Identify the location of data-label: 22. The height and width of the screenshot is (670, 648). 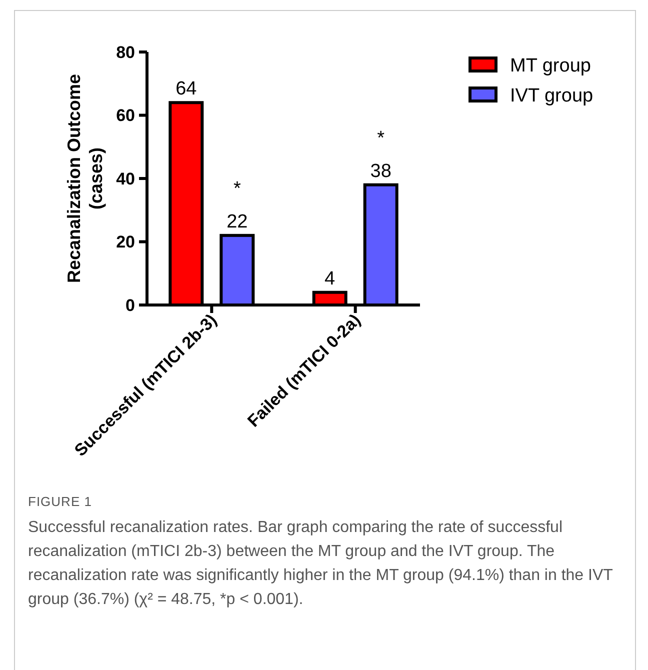
(237, 221).